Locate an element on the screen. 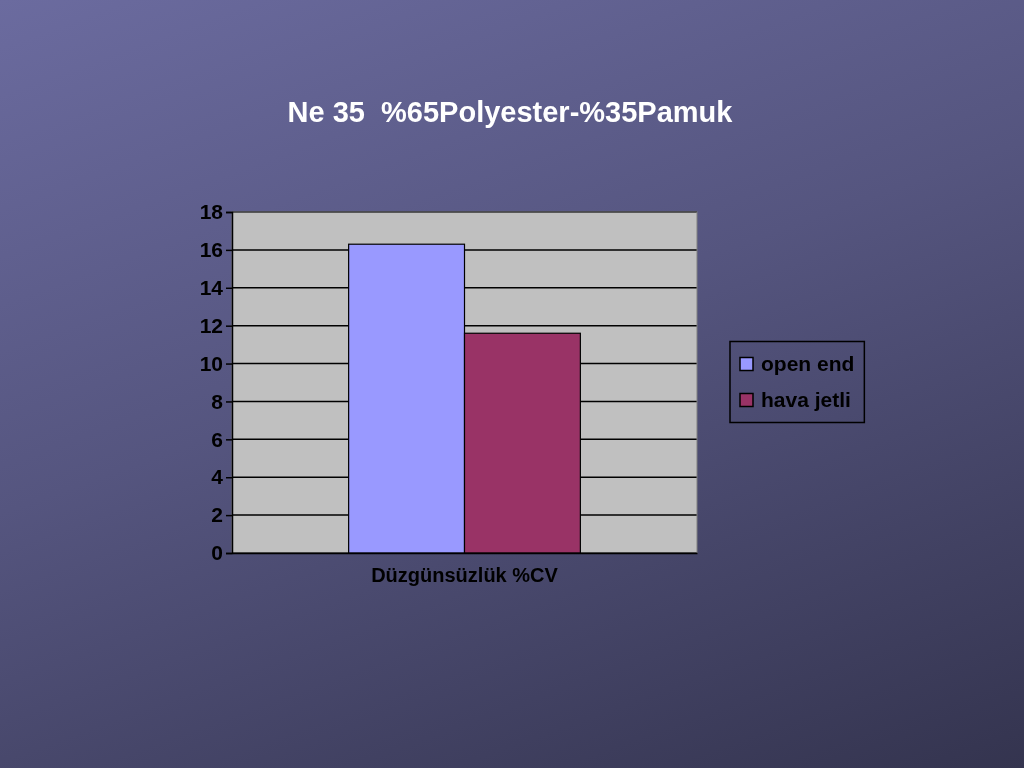  y-tick-label: 6 is located at coordinates (217, 439).